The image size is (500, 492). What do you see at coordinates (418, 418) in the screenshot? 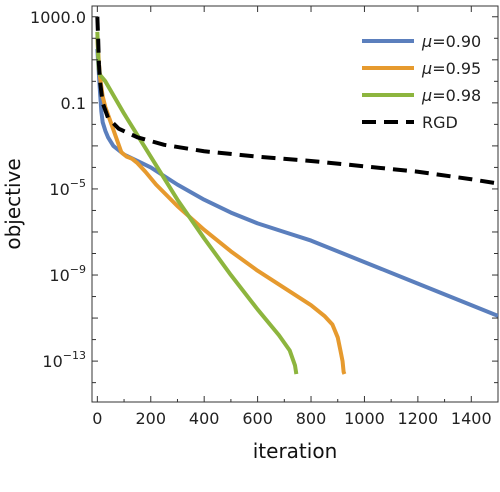
I see `x-tick-label: 1200` at bounding box center [418, 418].